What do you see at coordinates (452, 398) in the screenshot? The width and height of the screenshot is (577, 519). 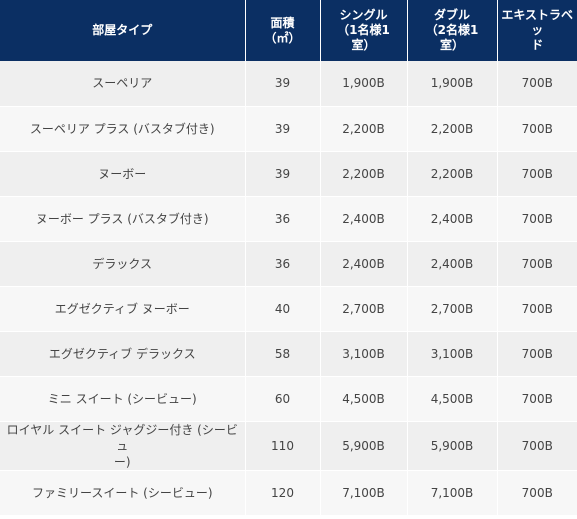 I see `double-price-cell: 4,500B` at bounding box center [452, 398].